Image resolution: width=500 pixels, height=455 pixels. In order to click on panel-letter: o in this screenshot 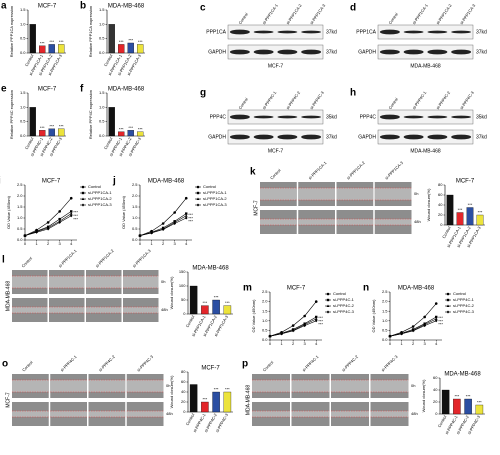, I will do `click(5, 364)`.